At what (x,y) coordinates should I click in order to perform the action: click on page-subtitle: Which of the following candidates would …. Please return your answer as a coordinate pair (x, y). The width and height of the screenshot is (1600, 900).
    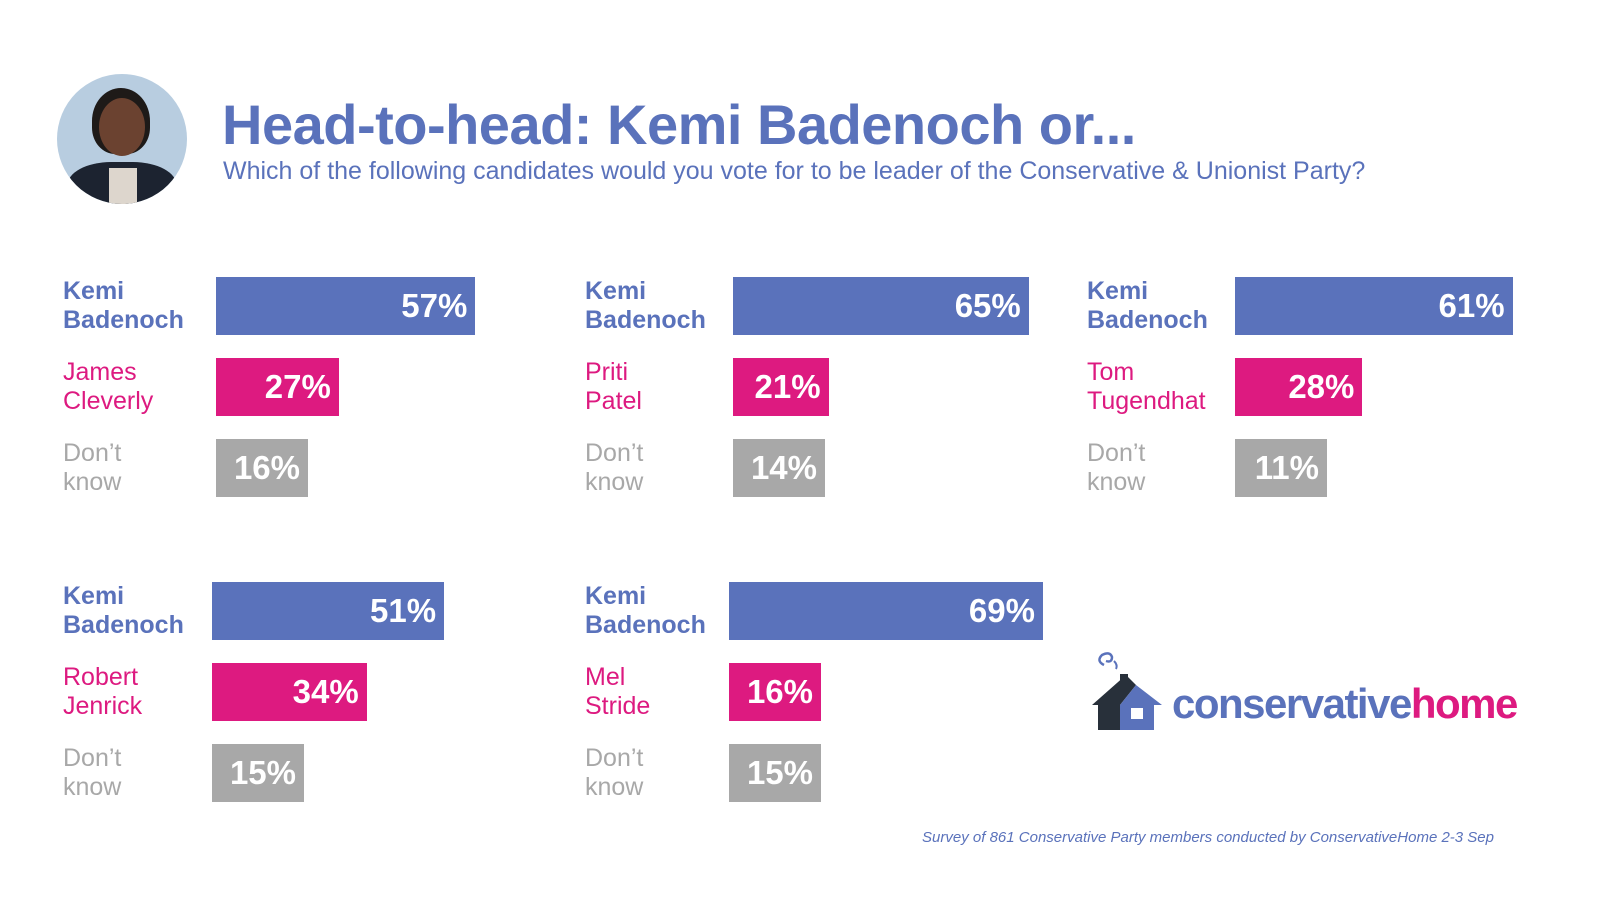
    Looking at the image, I should click on (794, 171).